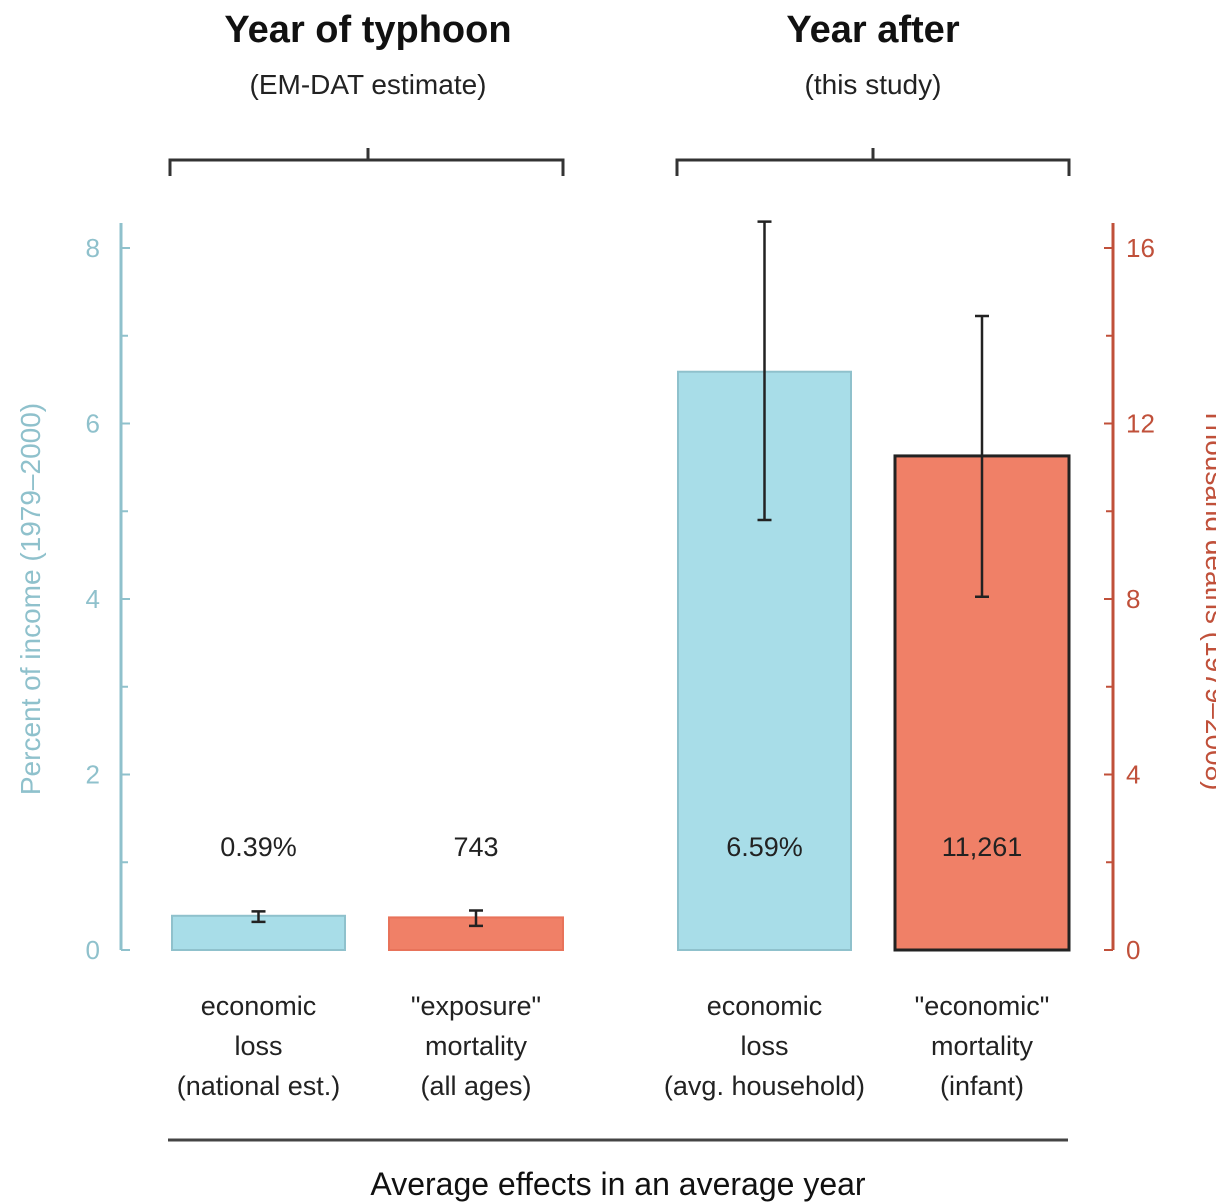  I want to click on category-label: (national est.), so click(259, 1086).